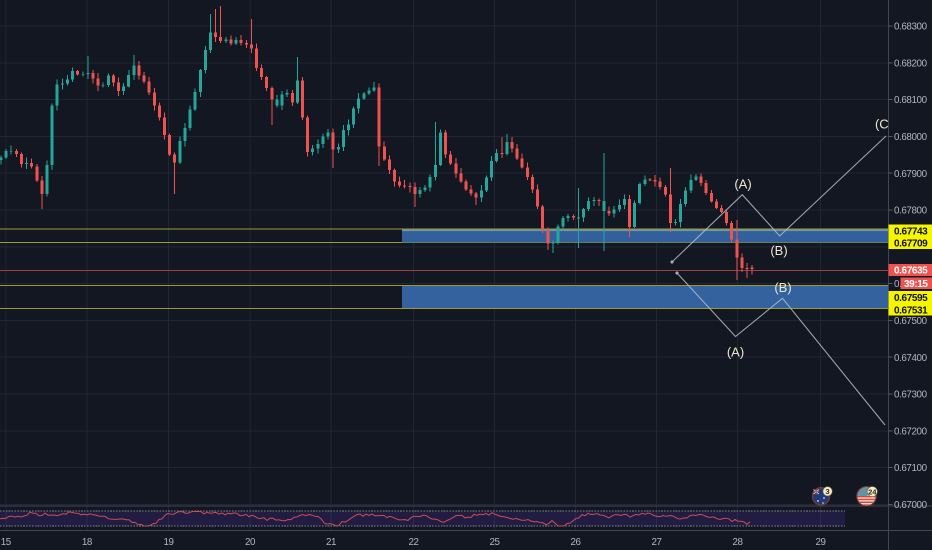 The height and width of the screenshot is (550, 932). Describe the element at coordinates (911, 27) in the screenshot. I see `svg-text: 0.68300` at that location.